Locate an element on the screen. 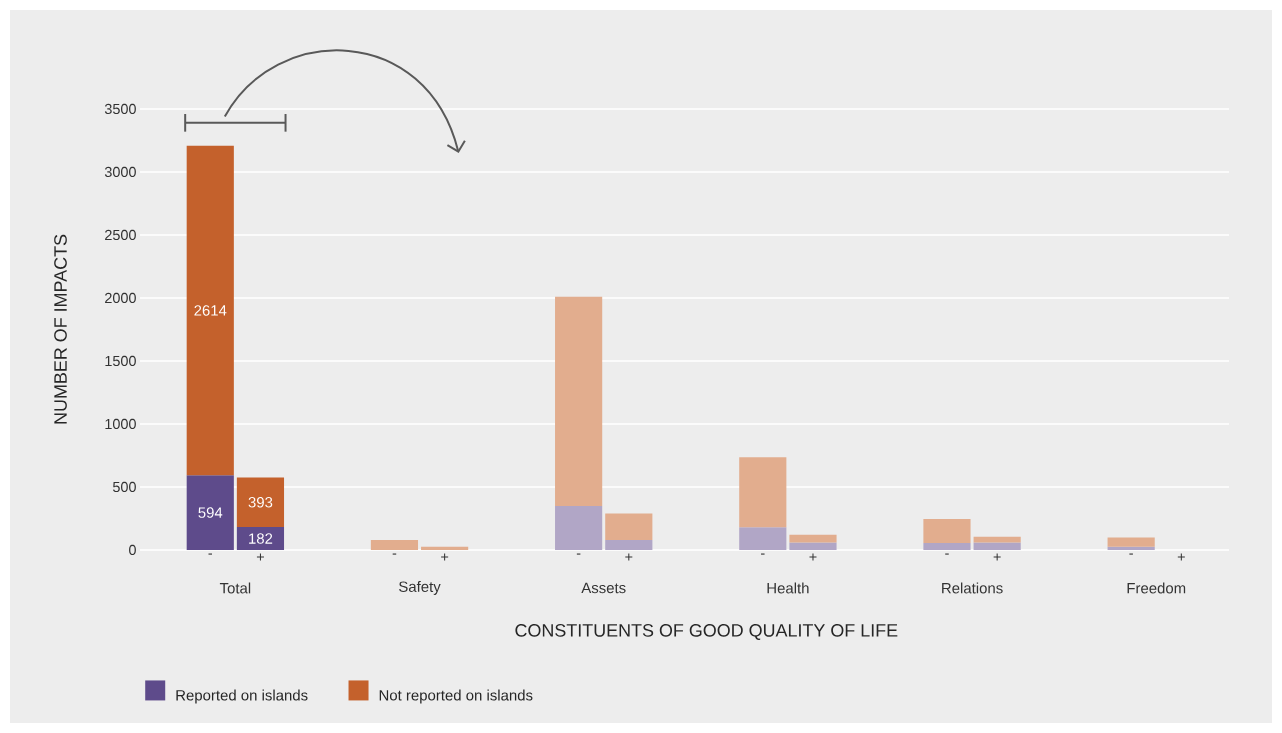  y-tick-label: 3000 is located at coordinates (120, 172).